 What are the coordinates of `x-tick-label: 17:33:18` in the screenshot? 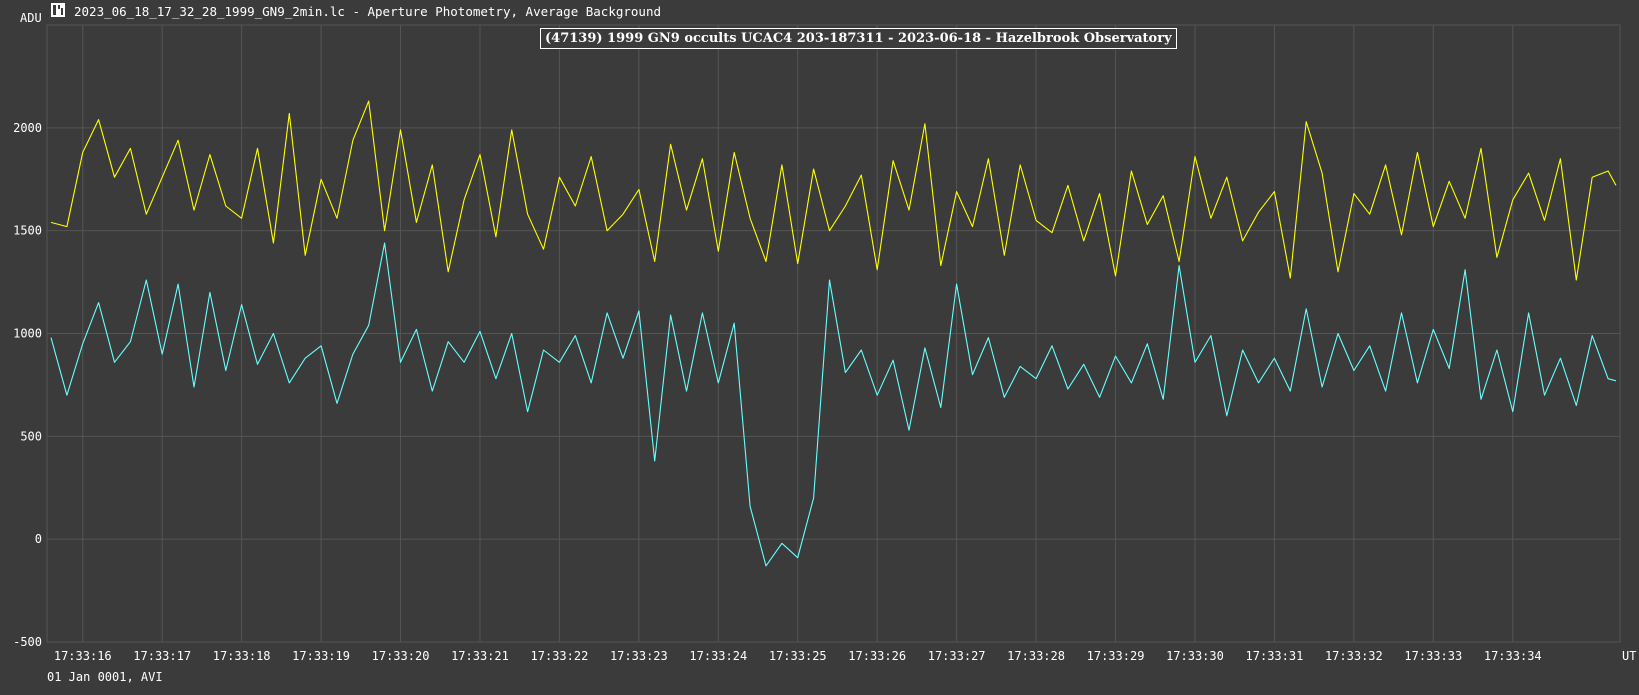 It's located at (242, 656).